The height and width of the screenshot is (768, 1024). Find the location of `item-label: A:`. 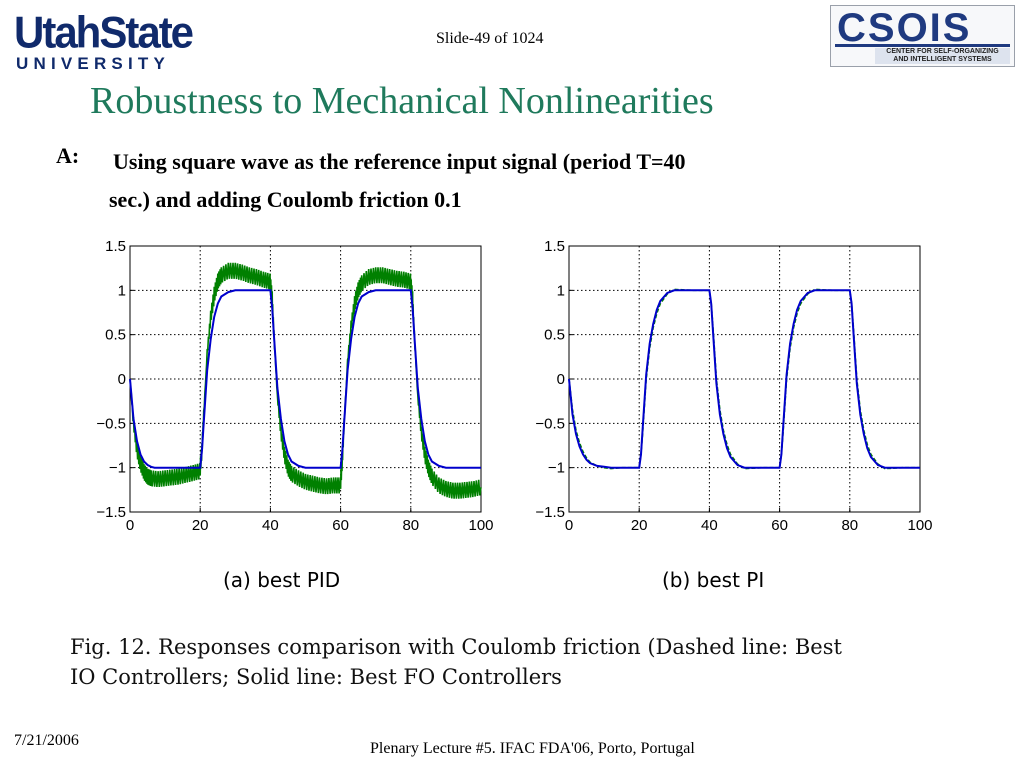

item-label: A: is located at coordinates (68, 155).